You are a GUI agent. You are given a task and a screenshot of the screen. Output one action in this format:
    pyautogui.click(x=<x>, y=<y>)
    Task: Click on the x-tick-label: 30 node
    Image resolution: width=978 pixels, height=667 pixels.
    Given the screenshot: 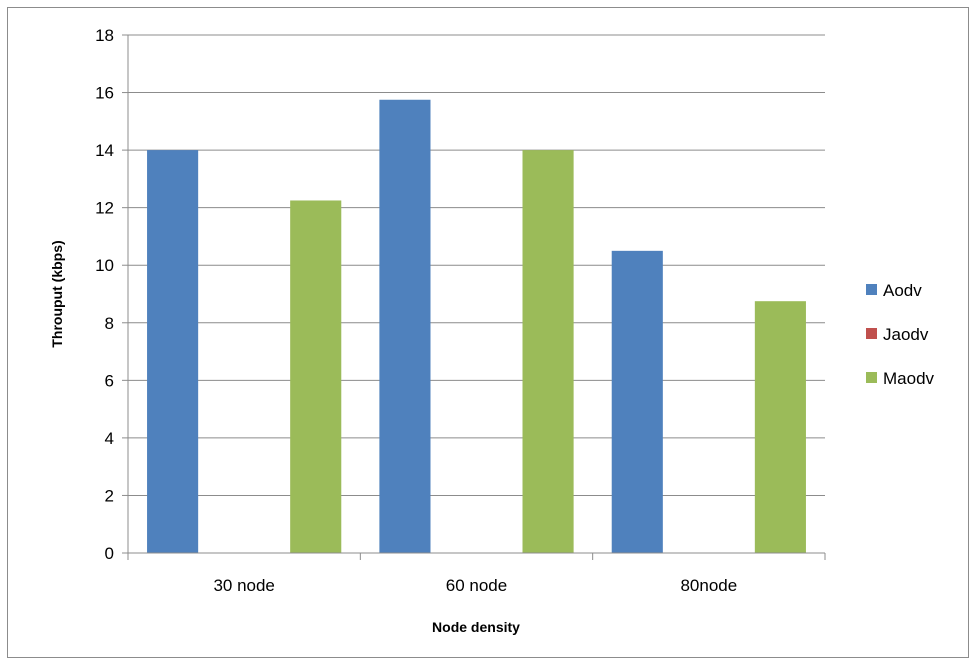 What is the action you would take?
    pyautogui.click(x=243, y=585)
    